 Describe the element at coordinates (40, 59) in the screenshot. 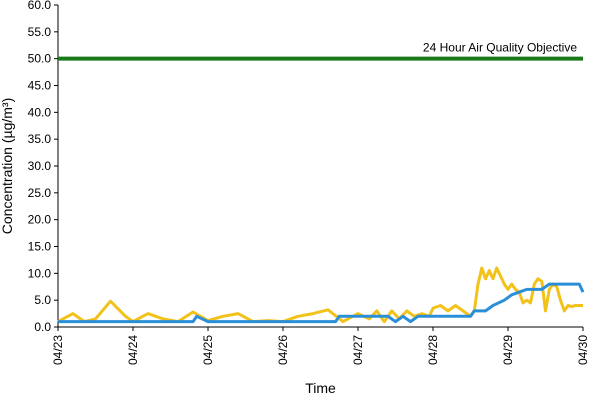

I see `y-tick-label: 50.0` at that location.